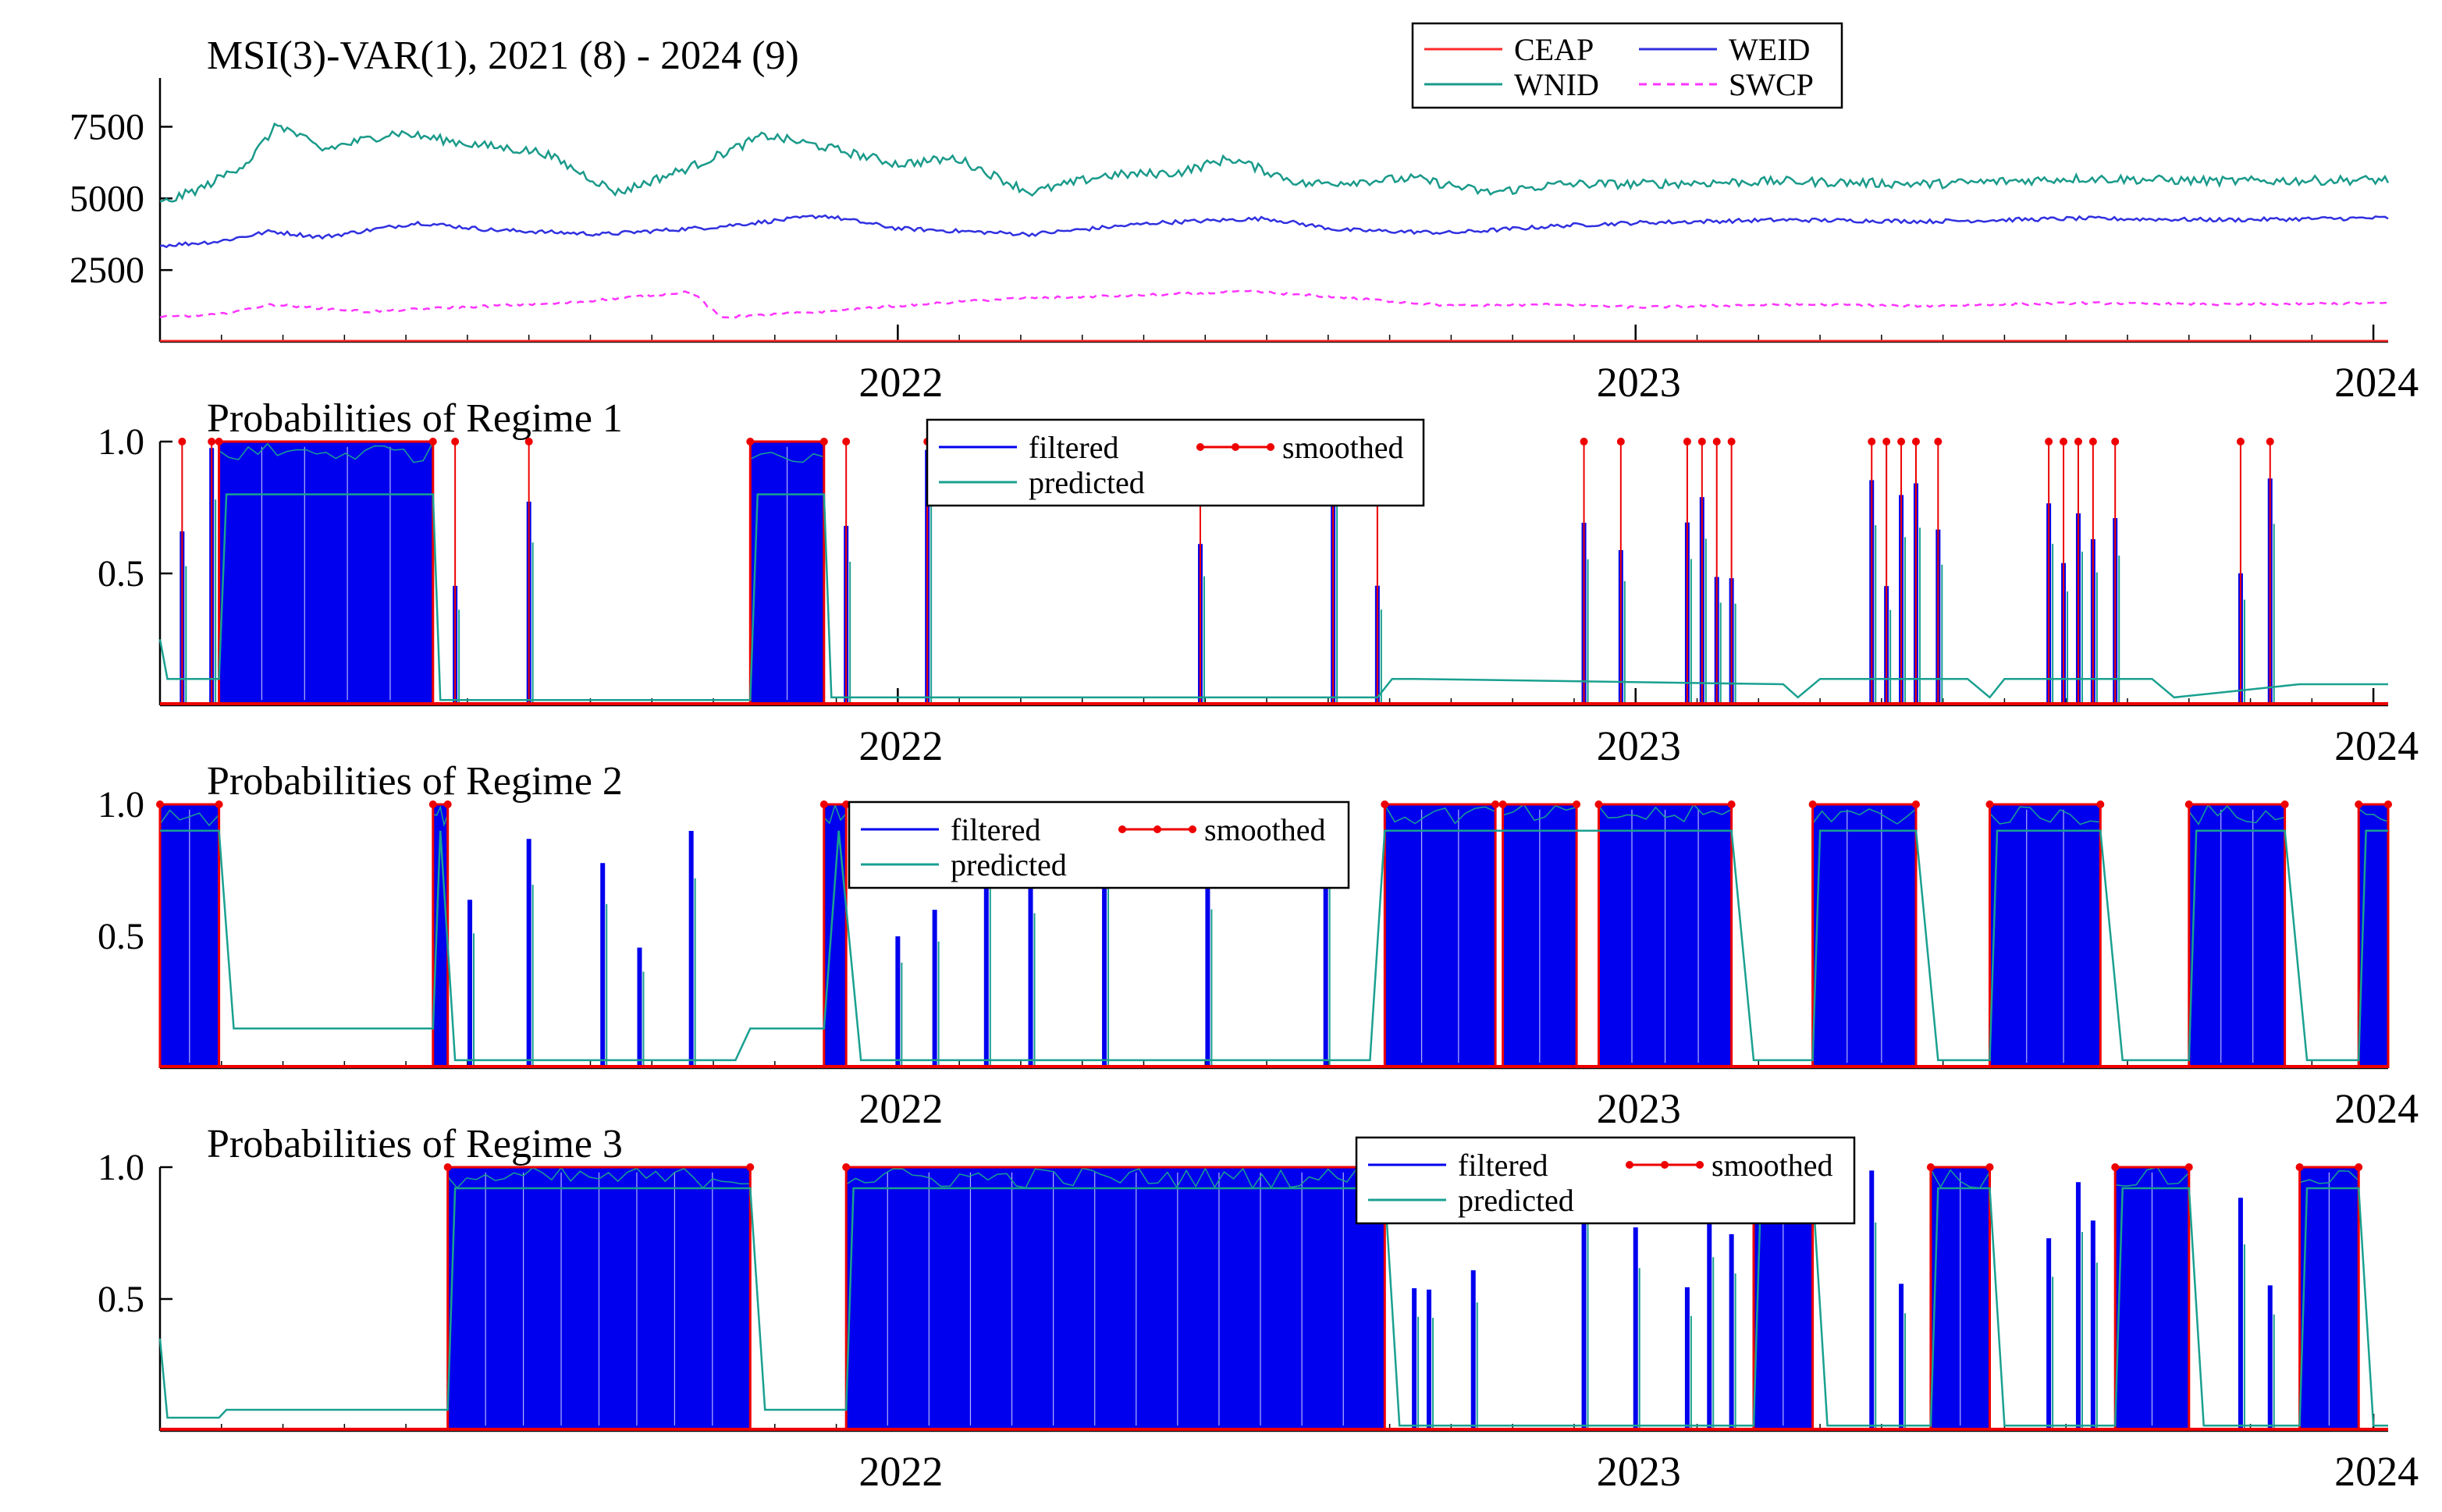 The height and width of the screenshot is (1512, 2442). I want to click on legend-label-weid: WEID, so click(1769, 50).